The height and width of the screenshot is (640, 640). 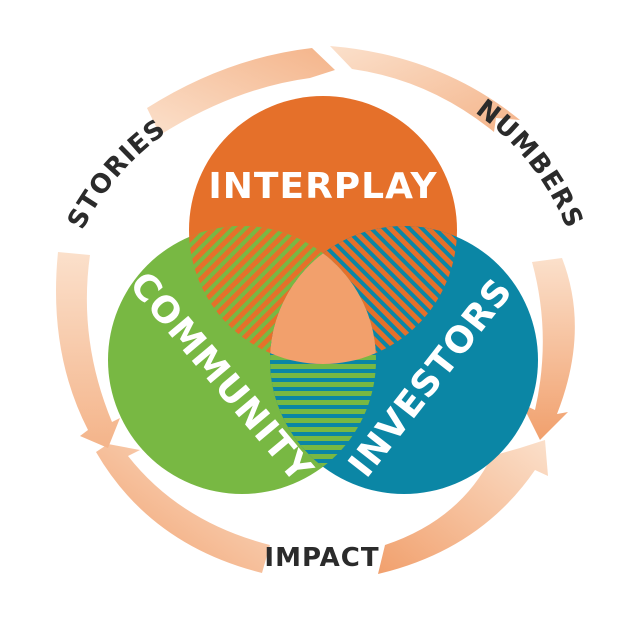 I want to click on stories-label: STORIES, so click(x=117, y=173).